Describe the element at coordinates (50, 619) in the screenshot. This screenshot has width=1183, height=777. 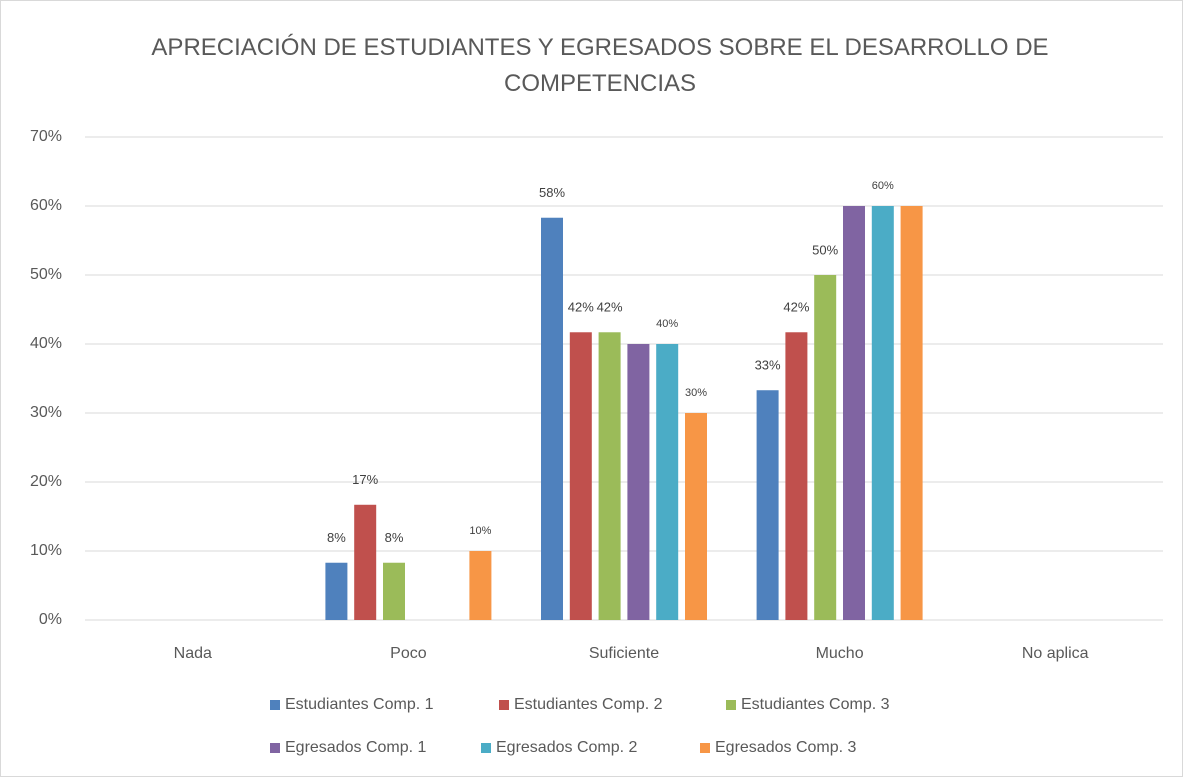
I see `y-tick-label: 0%` at that location.